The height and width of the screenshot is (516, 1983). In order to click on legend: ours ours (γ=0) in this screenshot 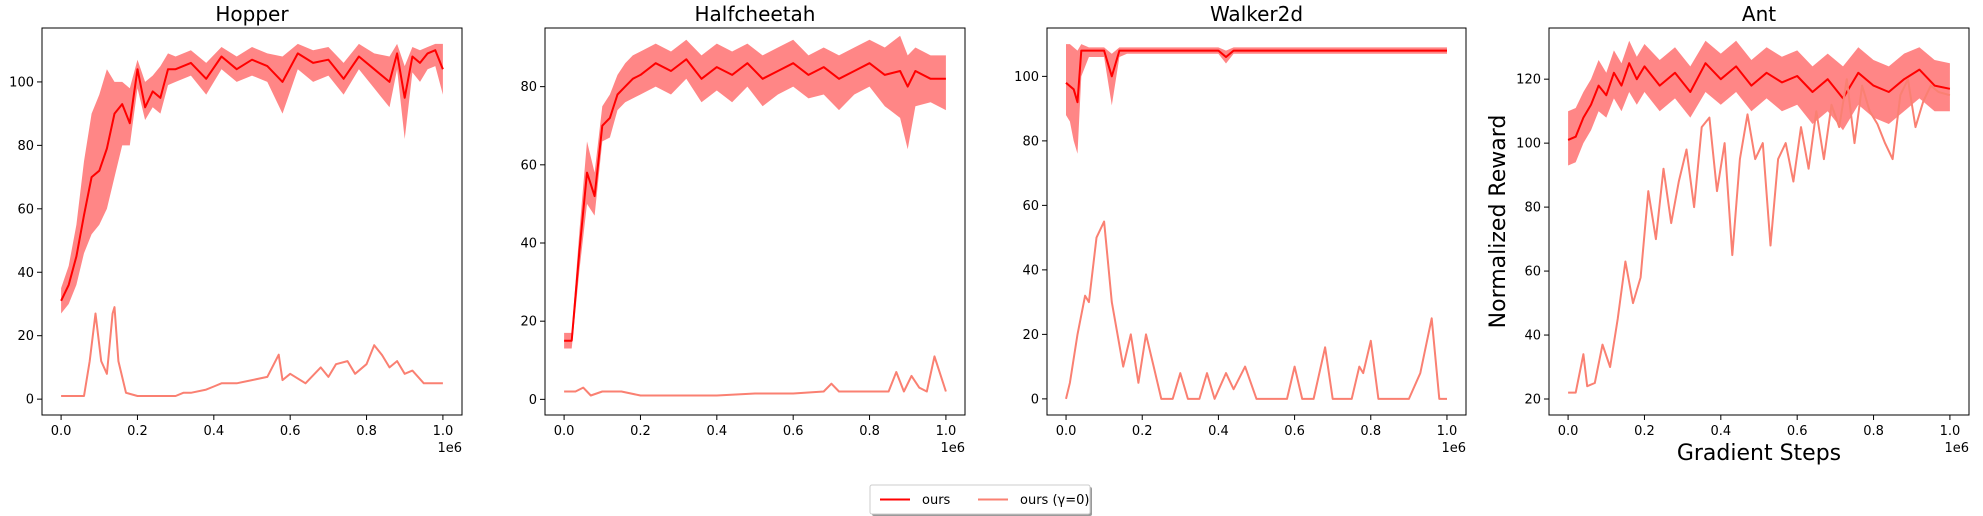, I will do `click(980, 500)`.